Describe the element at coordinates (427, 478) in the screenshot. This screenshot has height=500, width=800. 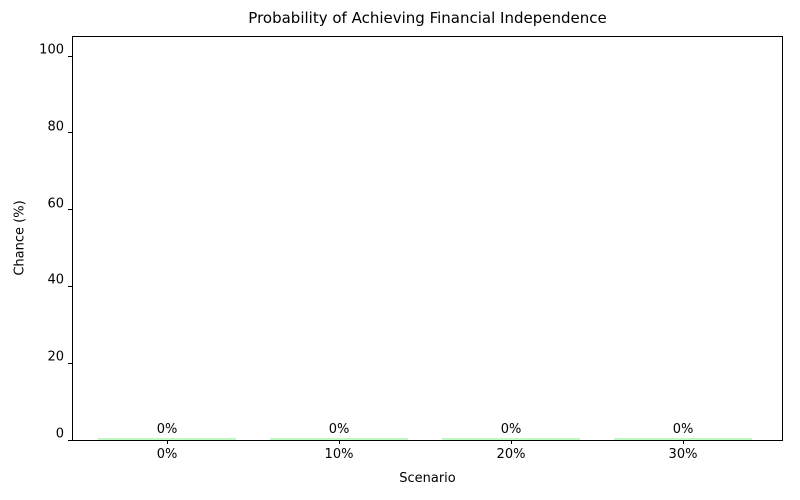
I see `x-axis-label: Scenario` at that location.